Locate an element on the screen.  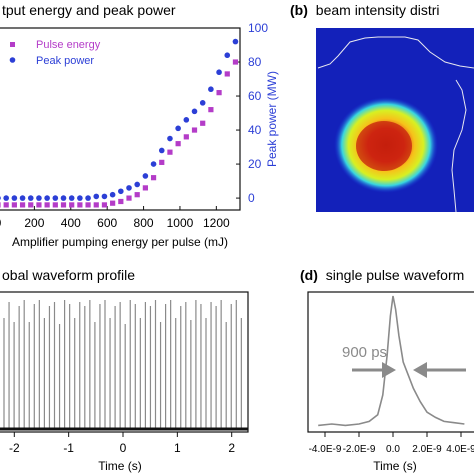
svg-text: (d) single pulse waveform is located at coordinates (382, 275).